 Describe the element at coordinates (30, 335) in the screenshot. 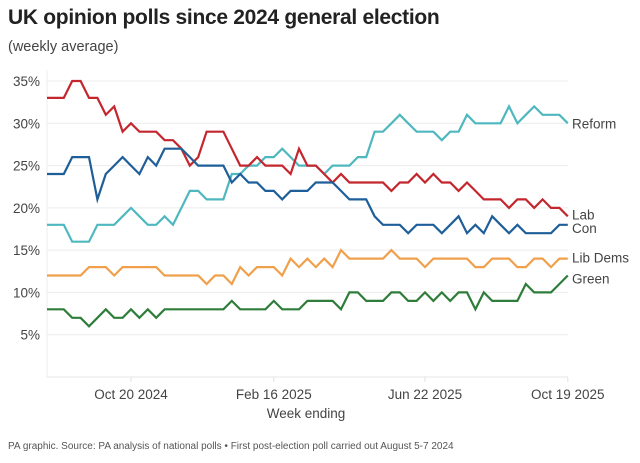

I see `y-tick-label: 5%` at that location.